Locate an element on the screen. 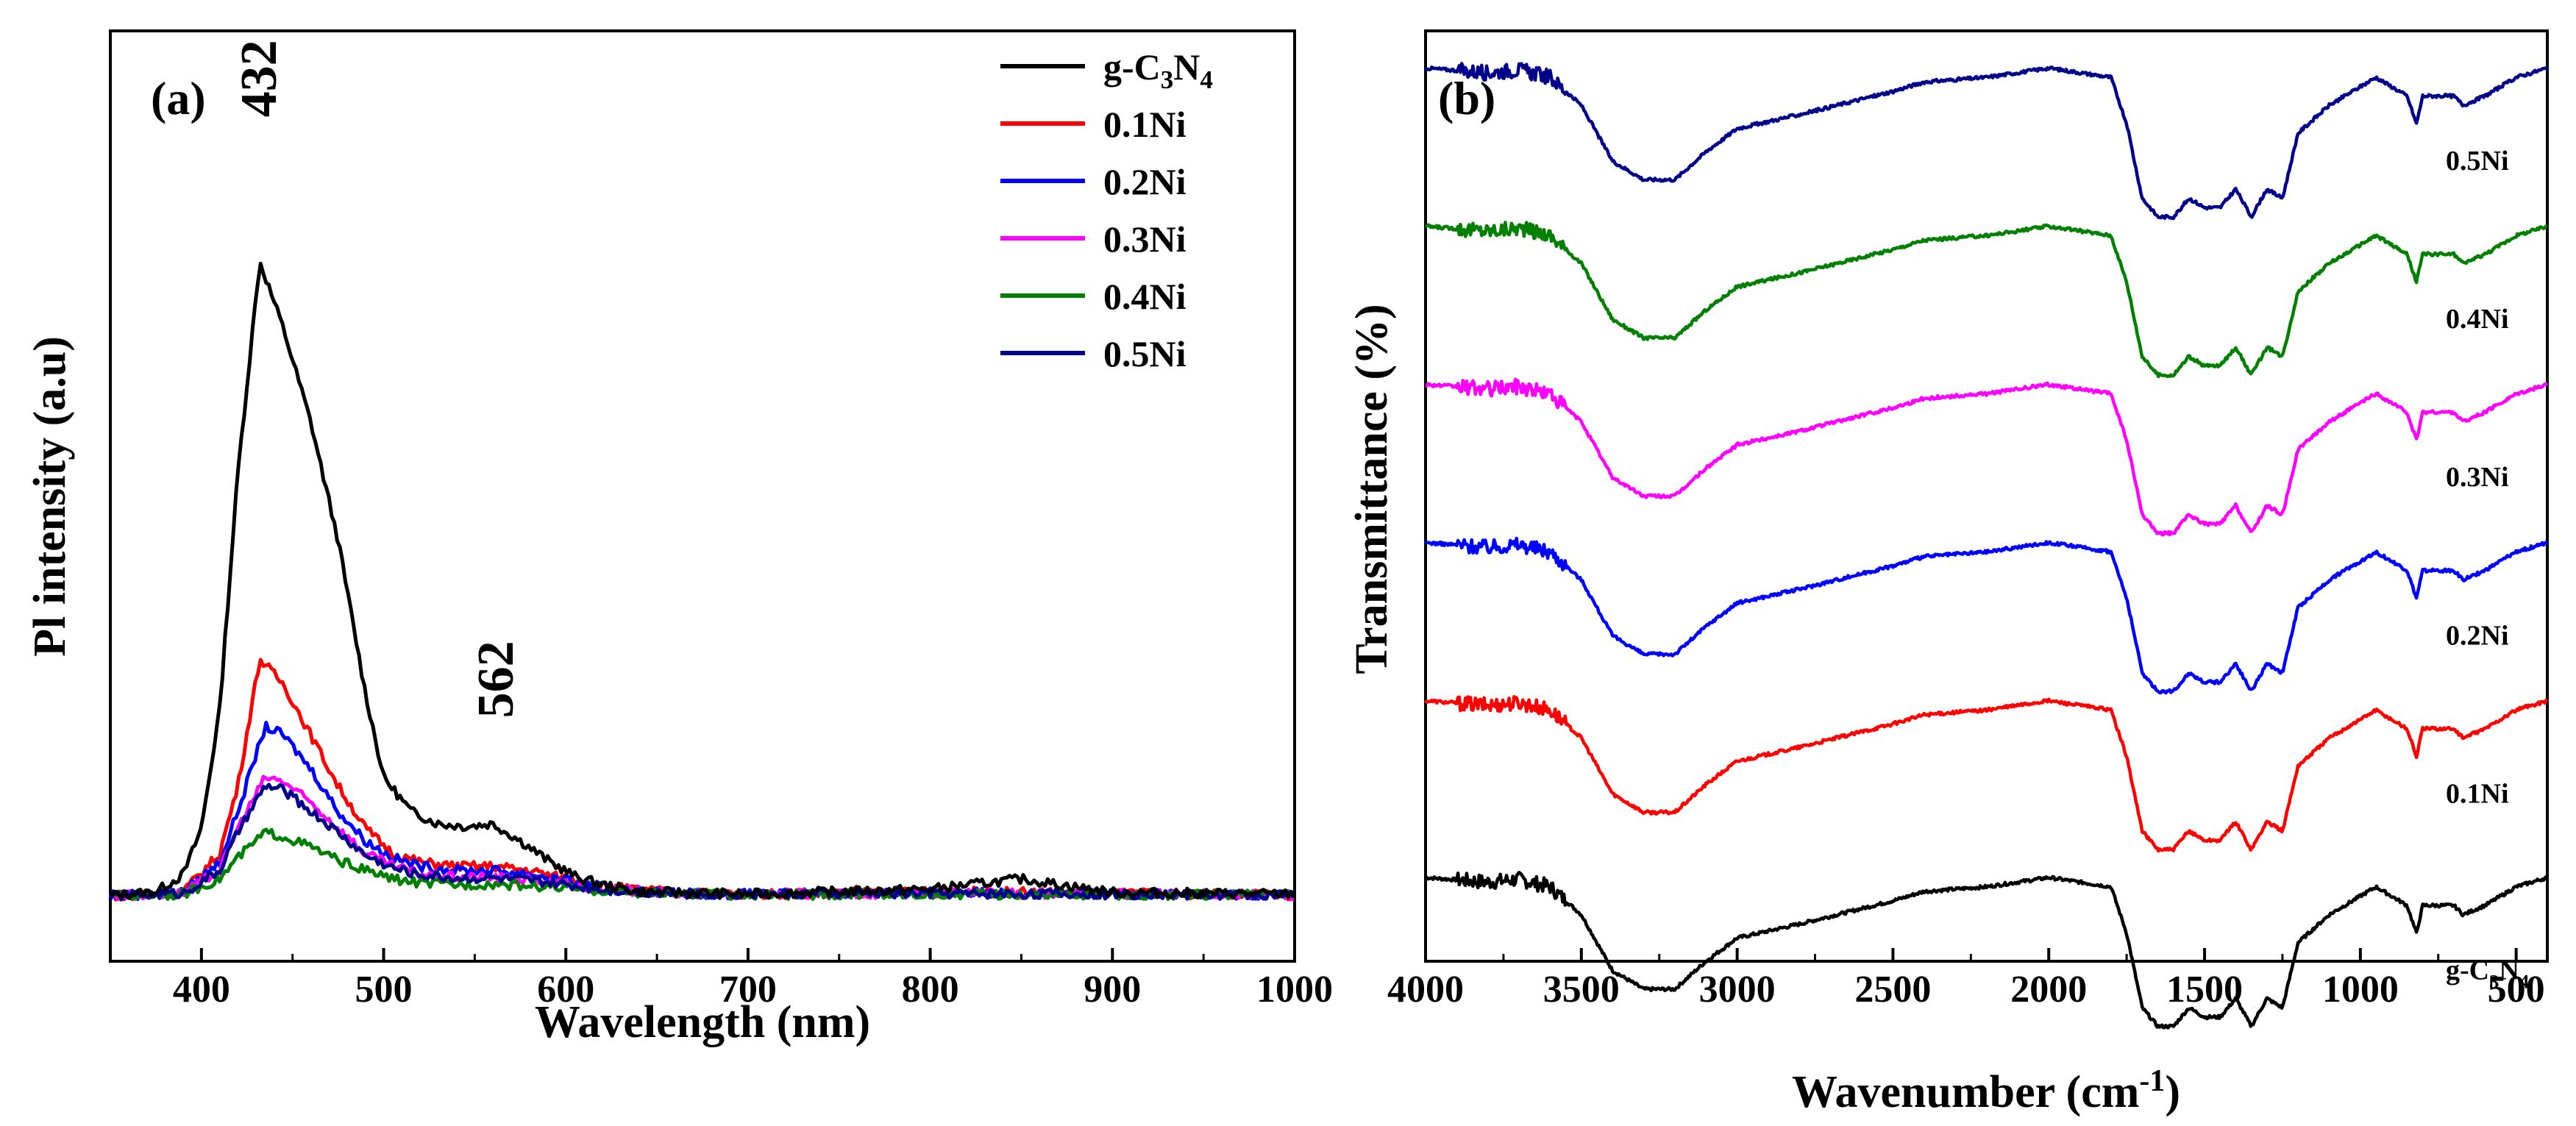  legend-entry-g-c3n4: g-C3N4 is located at coordinates (1106, 70).